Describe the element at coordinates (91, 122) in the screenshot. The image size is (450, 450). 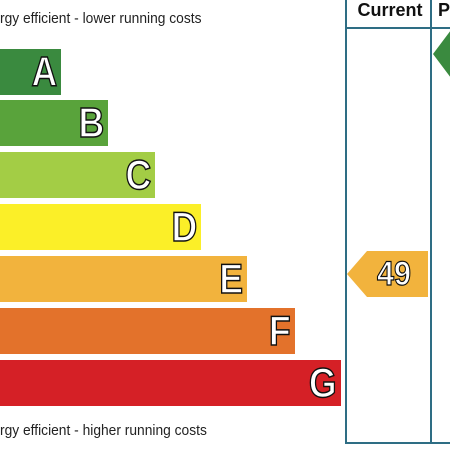
I see `band-b-letter: B` at that location.